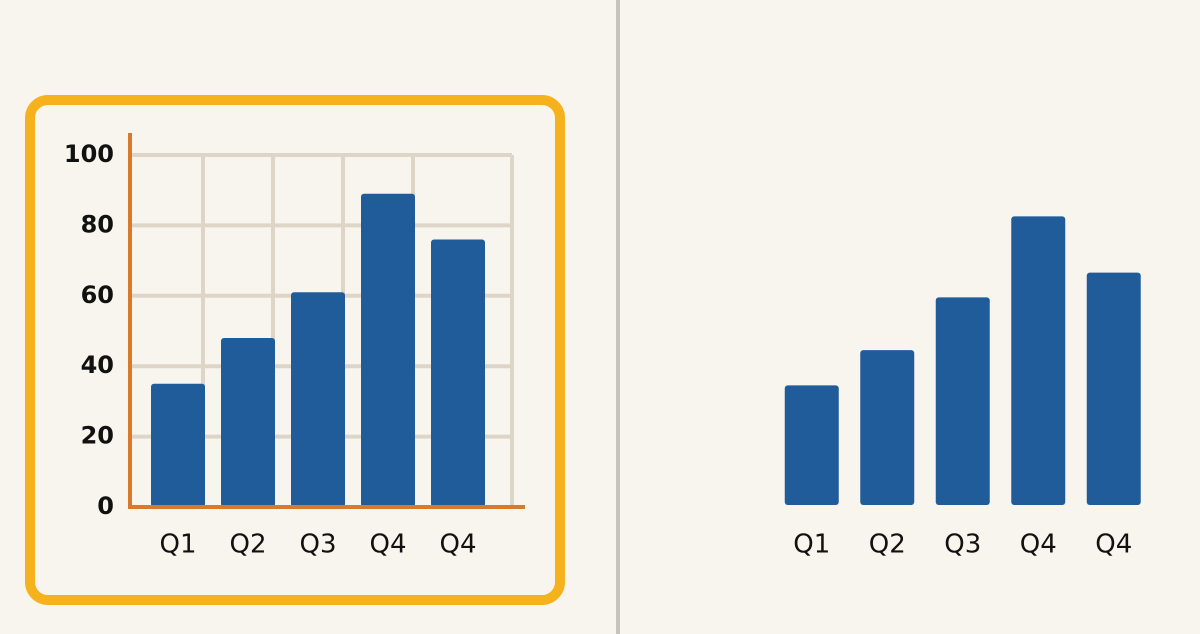  I want to click on y-tick-label: 80, so click(97, 224).